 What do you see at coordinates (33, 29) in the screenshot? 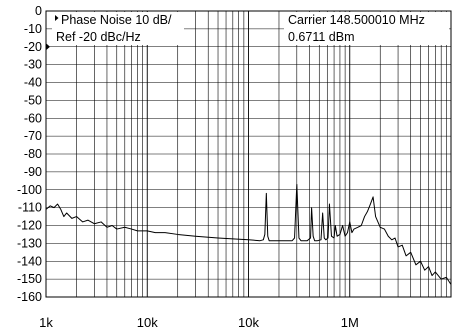
I see `y-tick-label: -10` at bounding box center [33, 29].